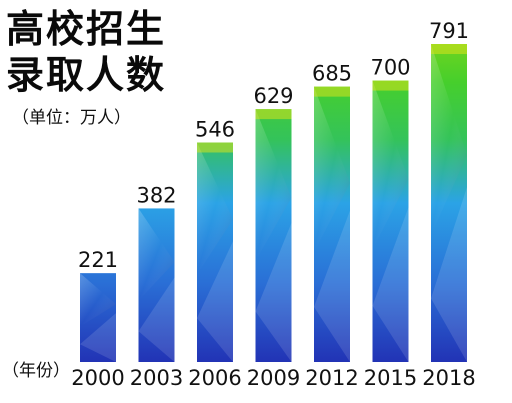 Image resolution: width=512 pixels, height=403 pixels. Describe the element at coordinates (215, 252) in the screenshot. I see `bar-2006` at that location.